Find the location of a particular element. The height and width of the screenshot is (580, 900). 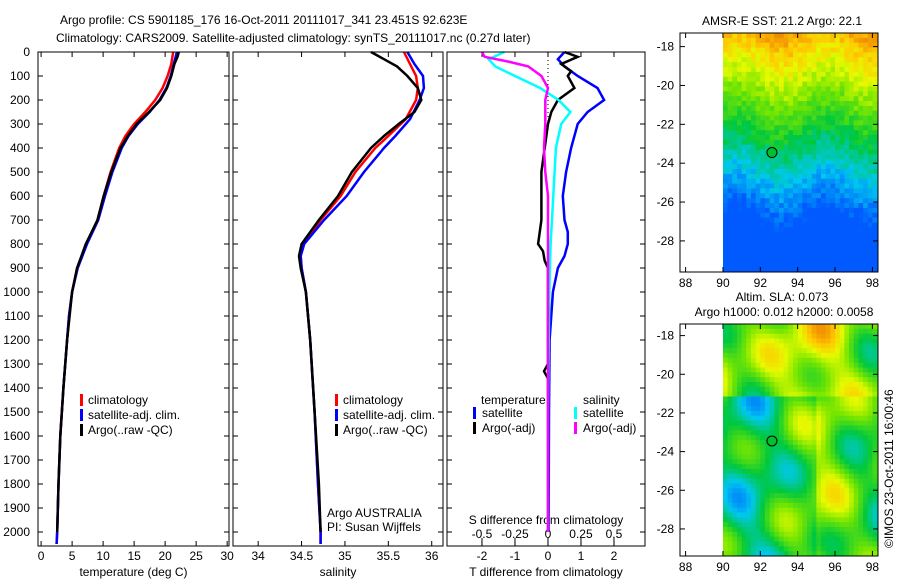

legend-label: climatology is located at coordinates (118, 400).